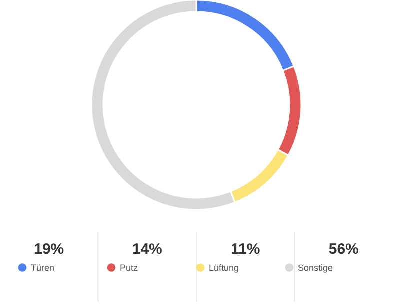 The width and height of the screenshot is (393, 306). I want to click on data-label: 19%, so click(49, 249).